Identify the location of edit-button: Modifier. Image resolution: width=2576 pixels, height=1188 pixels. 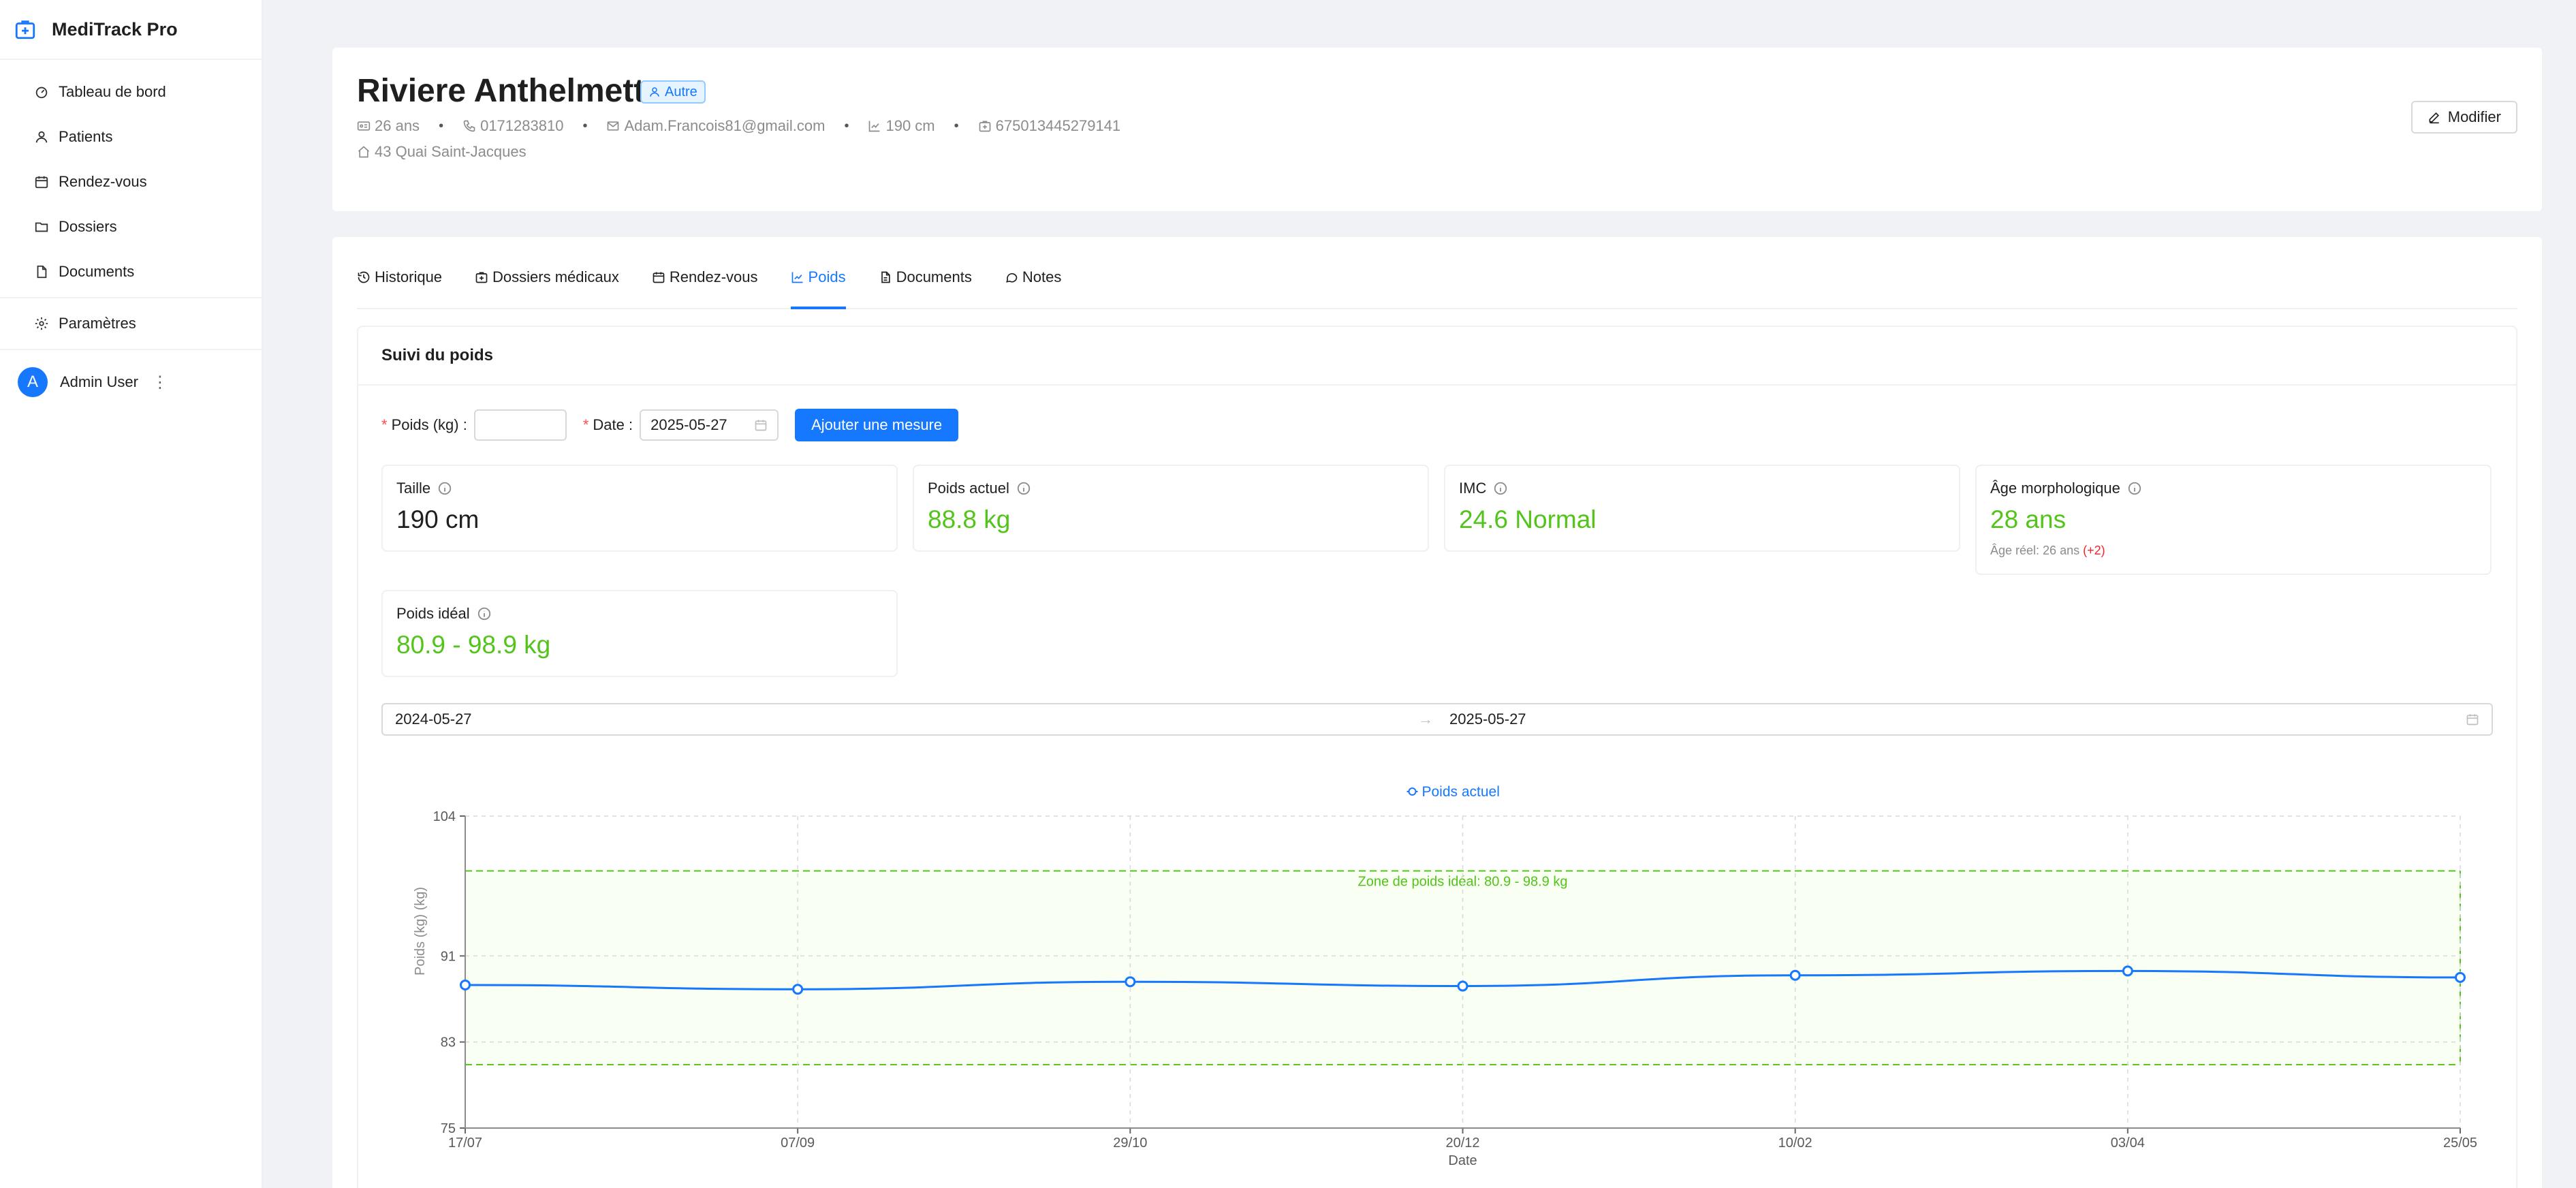
(2463, 117).